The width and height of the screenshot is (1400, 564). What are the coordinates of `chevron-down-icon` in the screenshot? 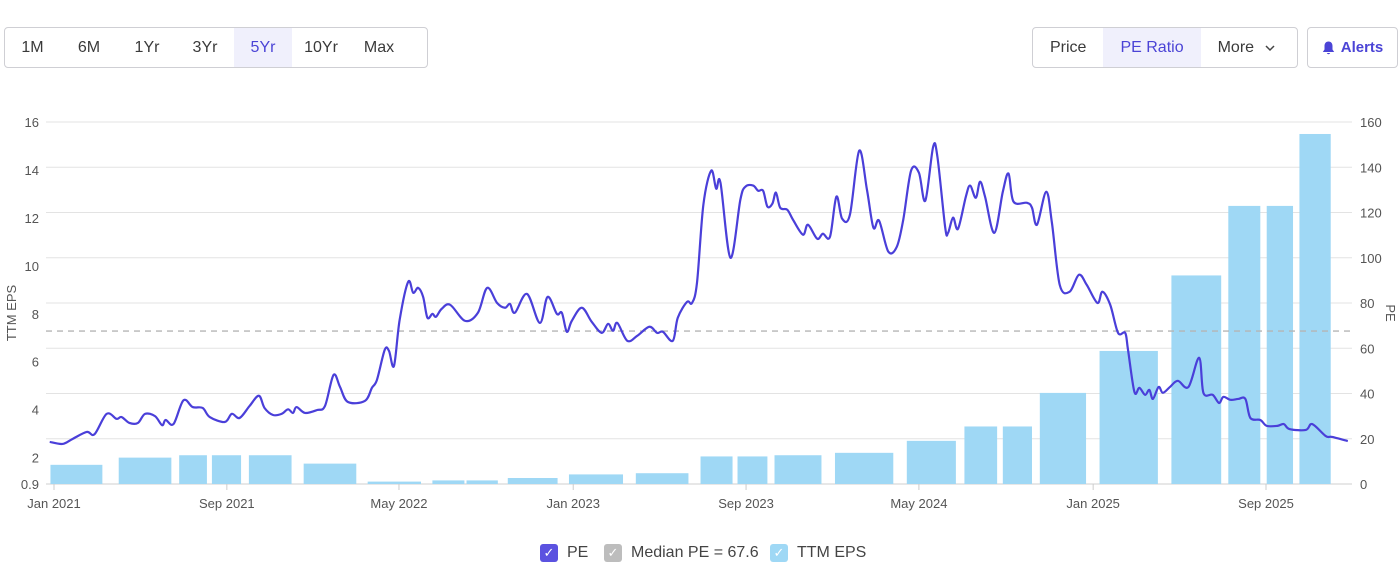 It's located at (1270, 47).